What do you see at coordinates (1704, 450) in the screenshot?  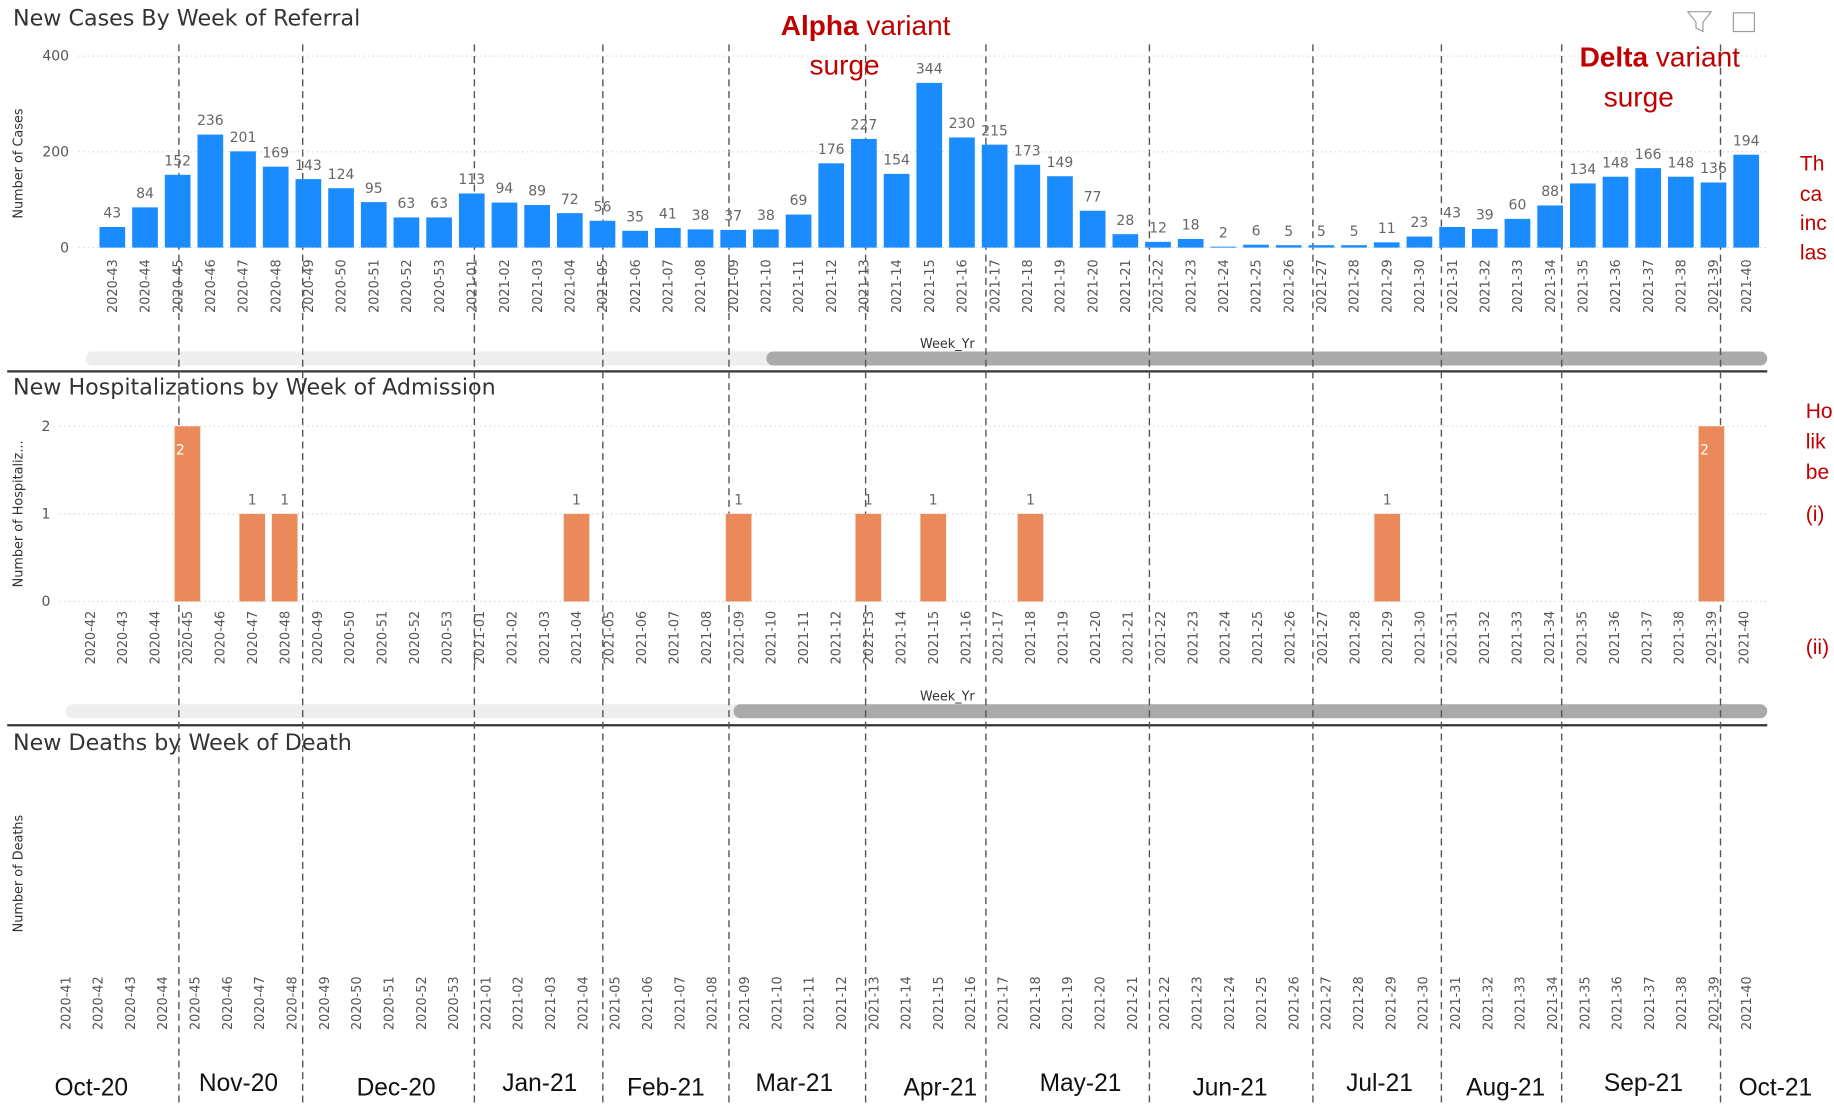 I see `data-label: 2` at bounding box center [1704, 450].